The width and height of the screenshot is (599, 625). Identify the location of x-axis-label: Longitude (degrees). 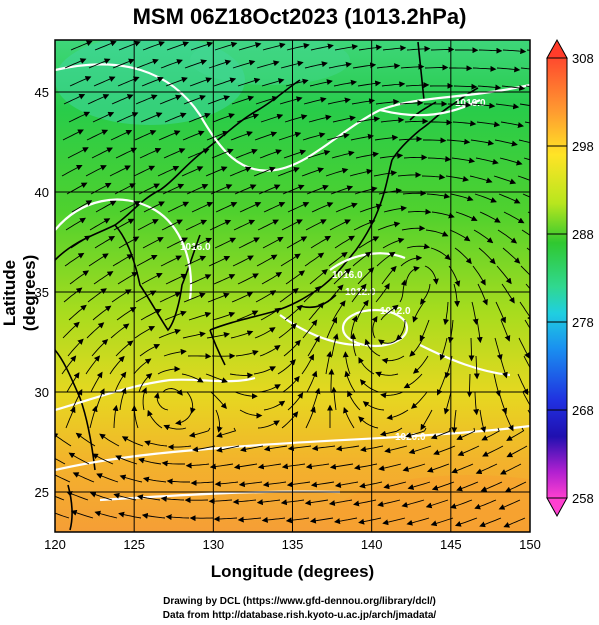
(292, 571).